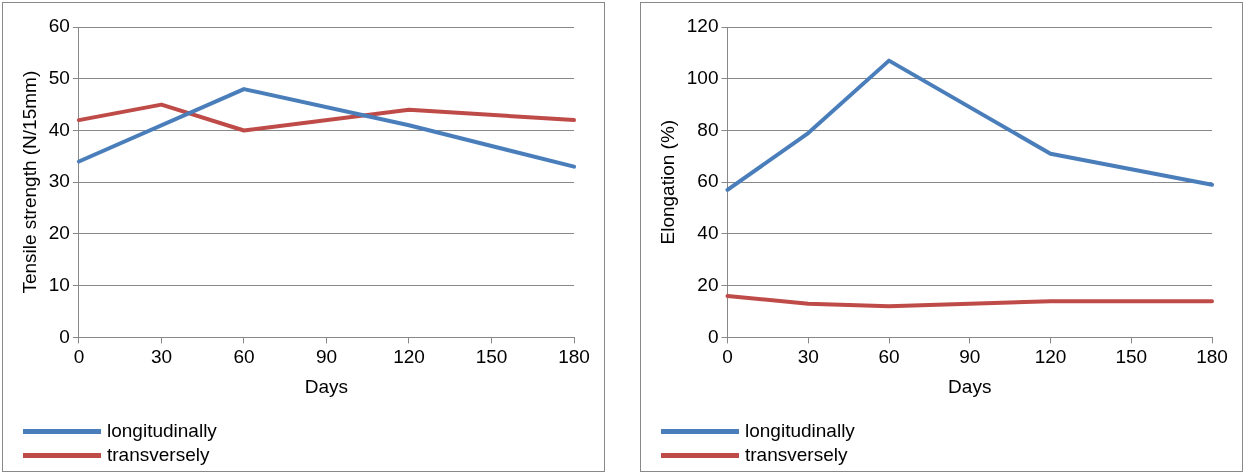  What do you see at coordinates (702, 26) in the screenshot?
I see `y-tick-label: 120` at bounding box center [702, 26].